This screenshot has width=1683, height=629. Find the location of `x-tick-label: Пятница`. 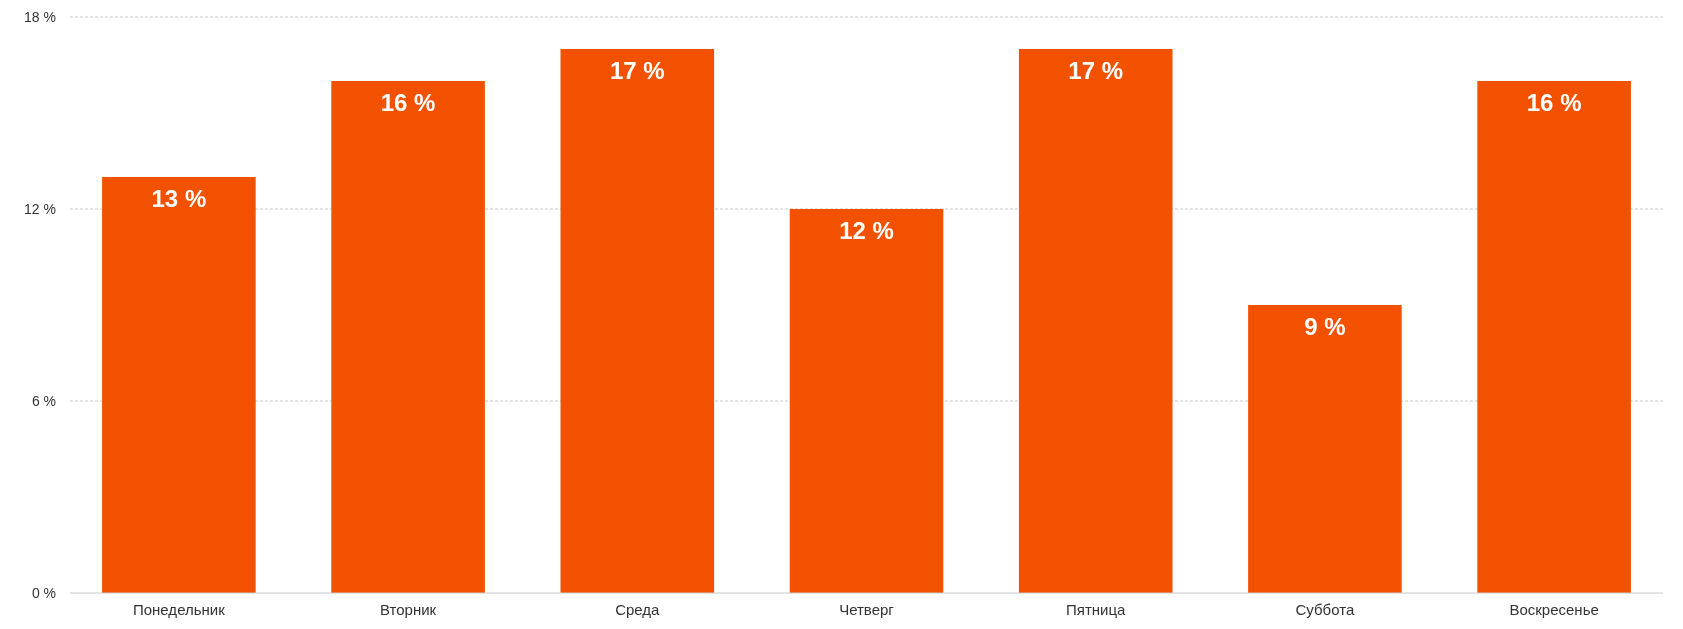

x-tick-label: Пятница is located at coordinates (1096, 609).